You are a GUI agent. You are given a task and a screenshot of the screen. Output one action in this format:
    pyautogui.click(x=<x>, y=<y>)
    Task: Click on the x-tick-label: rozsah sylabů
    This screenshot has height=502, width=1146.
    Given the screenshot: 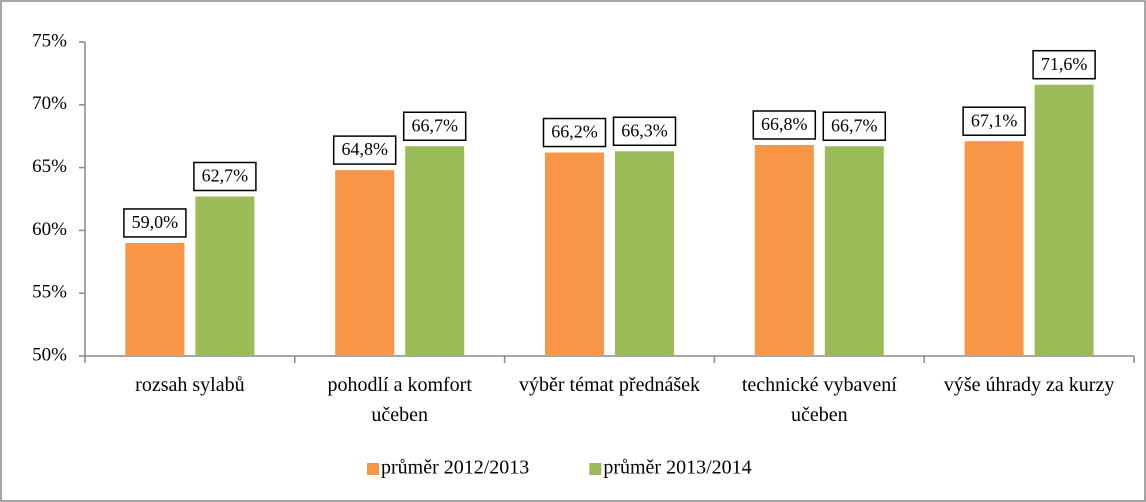 What is the action you would take?
    pyautogui.click(x=190, y=385)
    